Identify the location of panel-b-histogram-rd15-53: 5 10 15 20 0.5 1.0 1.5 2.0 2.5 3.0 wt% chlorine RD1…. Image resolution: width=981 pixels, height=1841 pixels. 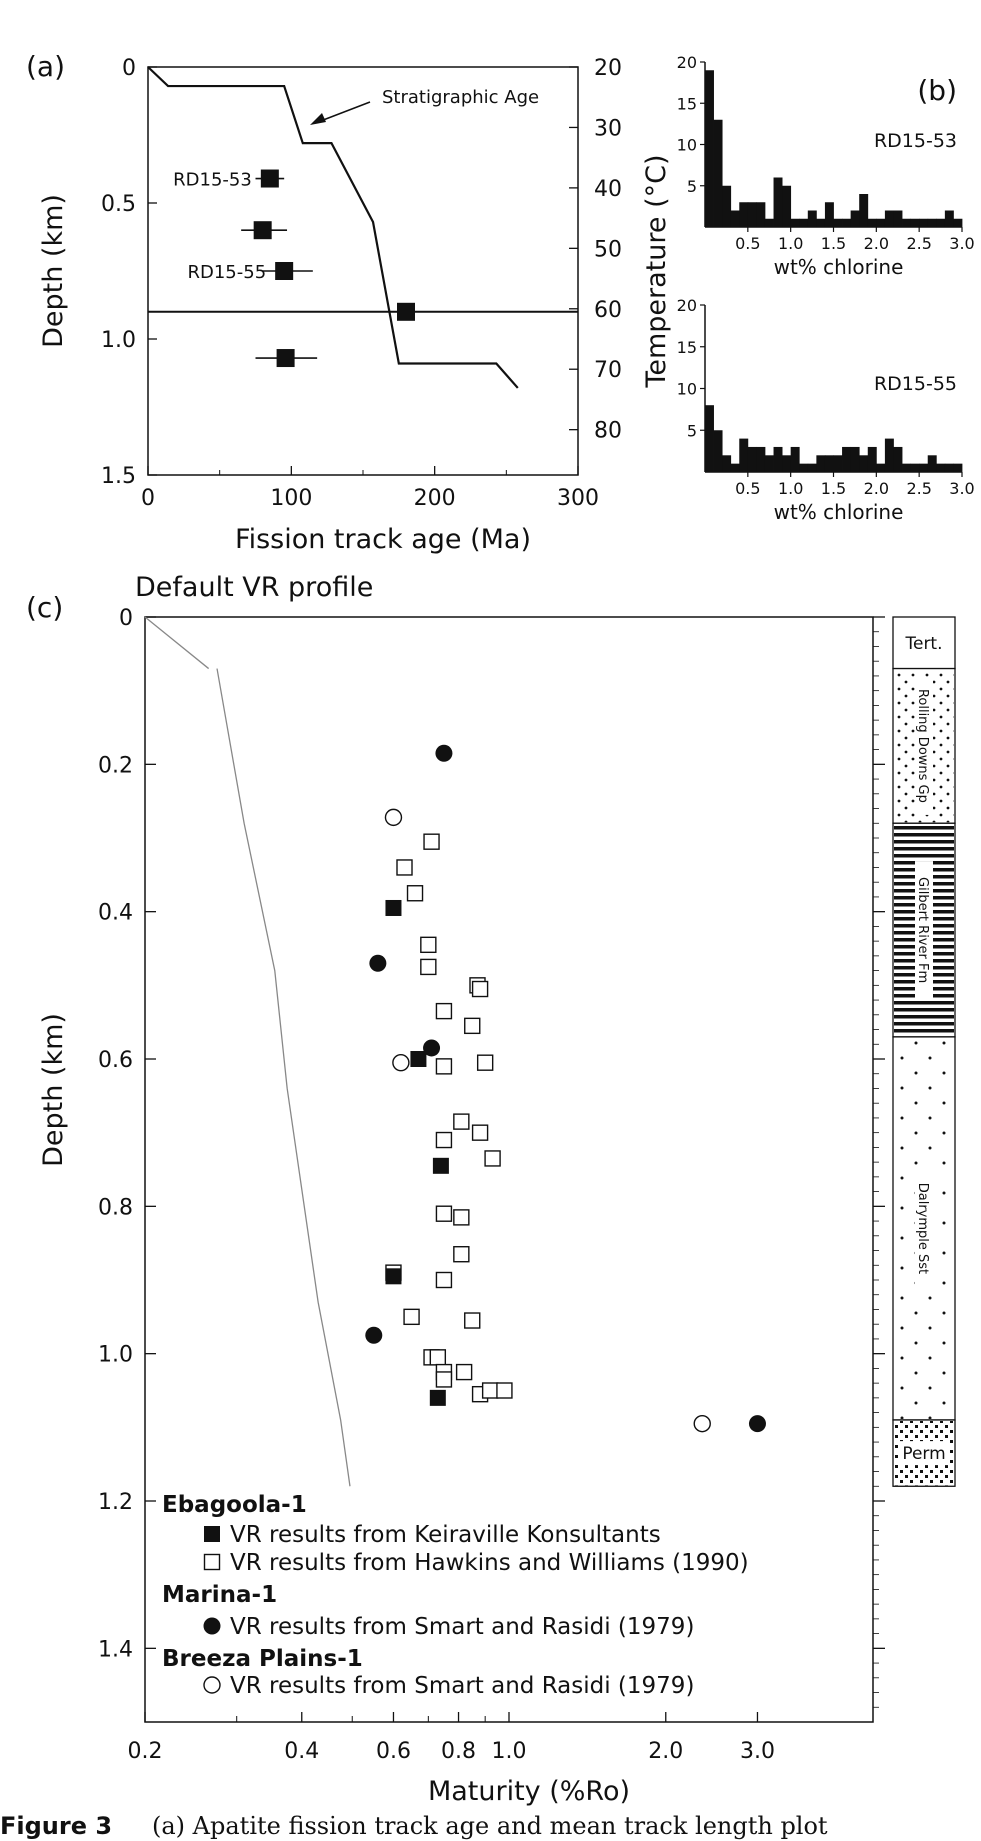
(826, 166).